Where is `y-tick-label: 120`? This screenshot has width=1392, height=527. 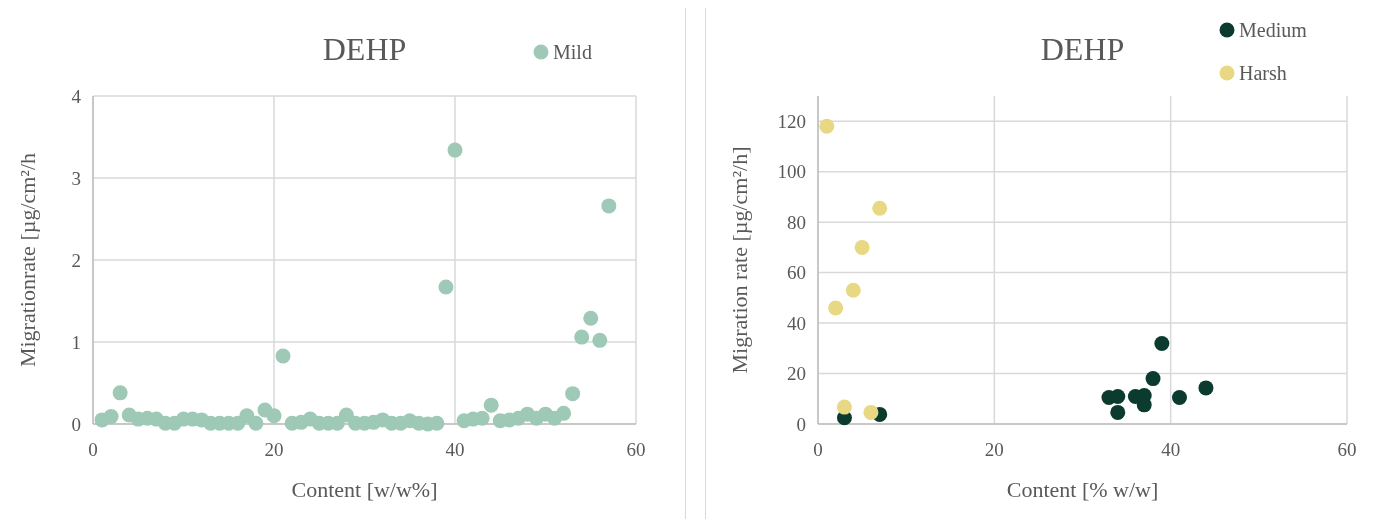
y-tick-label: 120 is located at coordinates (791, 121).